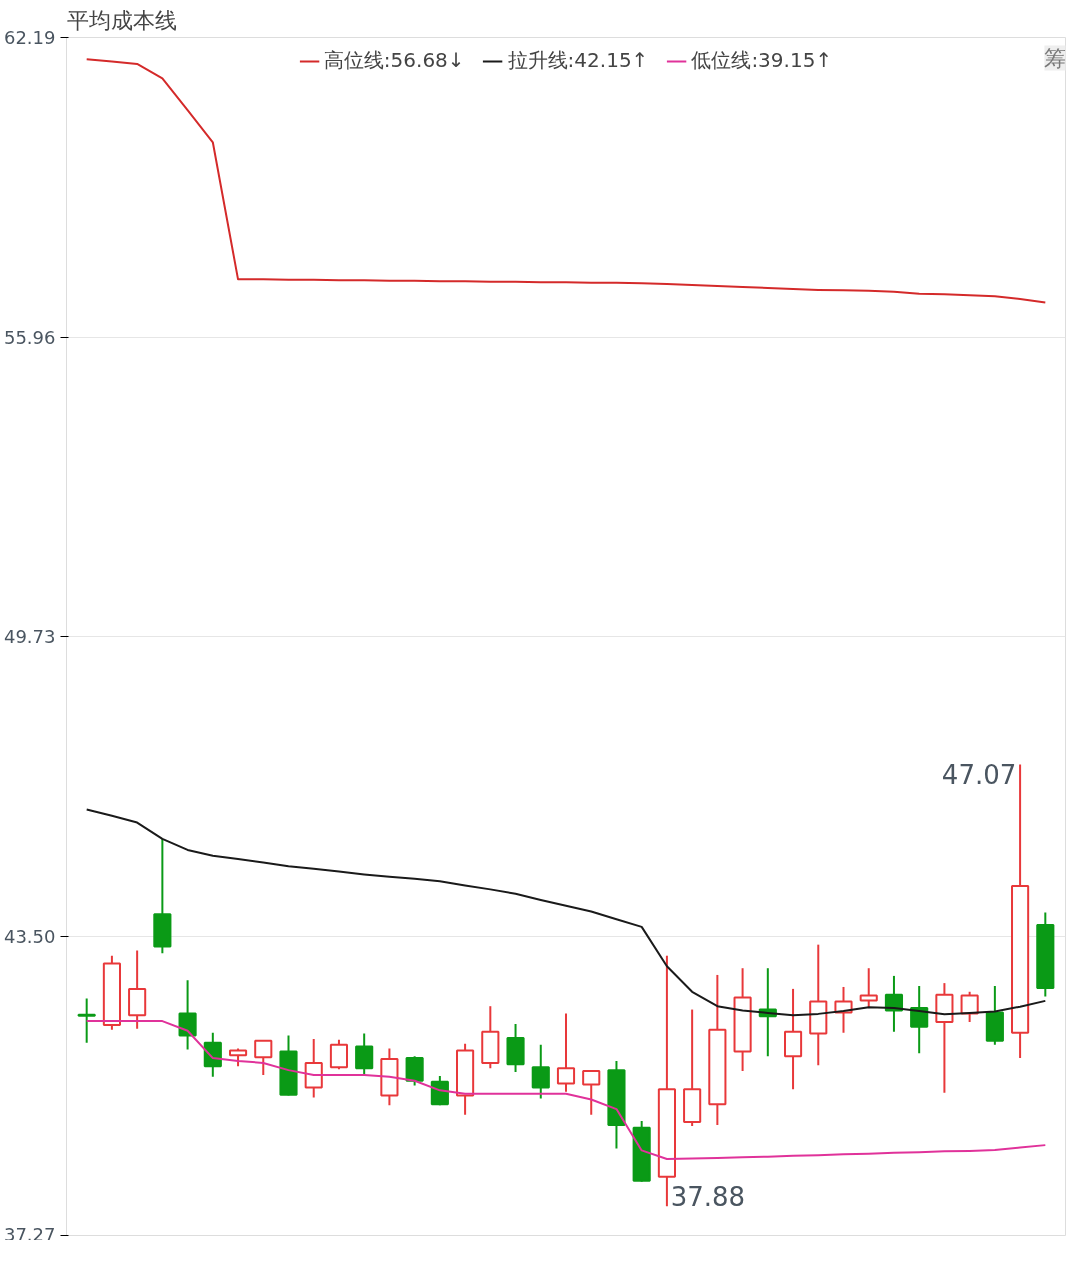 The image size is (1080, 1281). What do you see at coordinates (121, 20) in the screenshot?
I see `chart-title: 平均成本线` at bounding box center [121, 20].